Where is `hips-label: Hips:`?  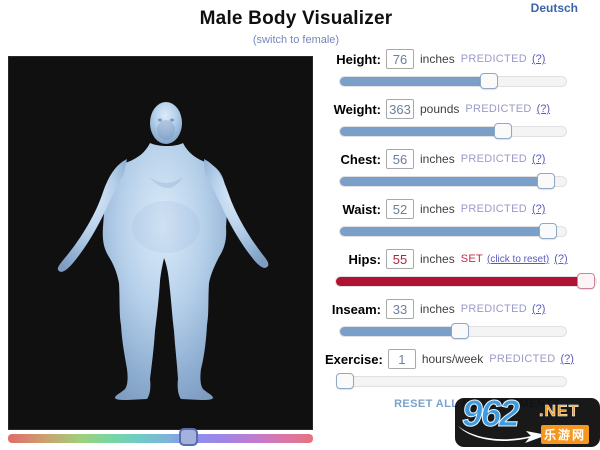
hips-label: Hips: is located at coordinates (365, 259).